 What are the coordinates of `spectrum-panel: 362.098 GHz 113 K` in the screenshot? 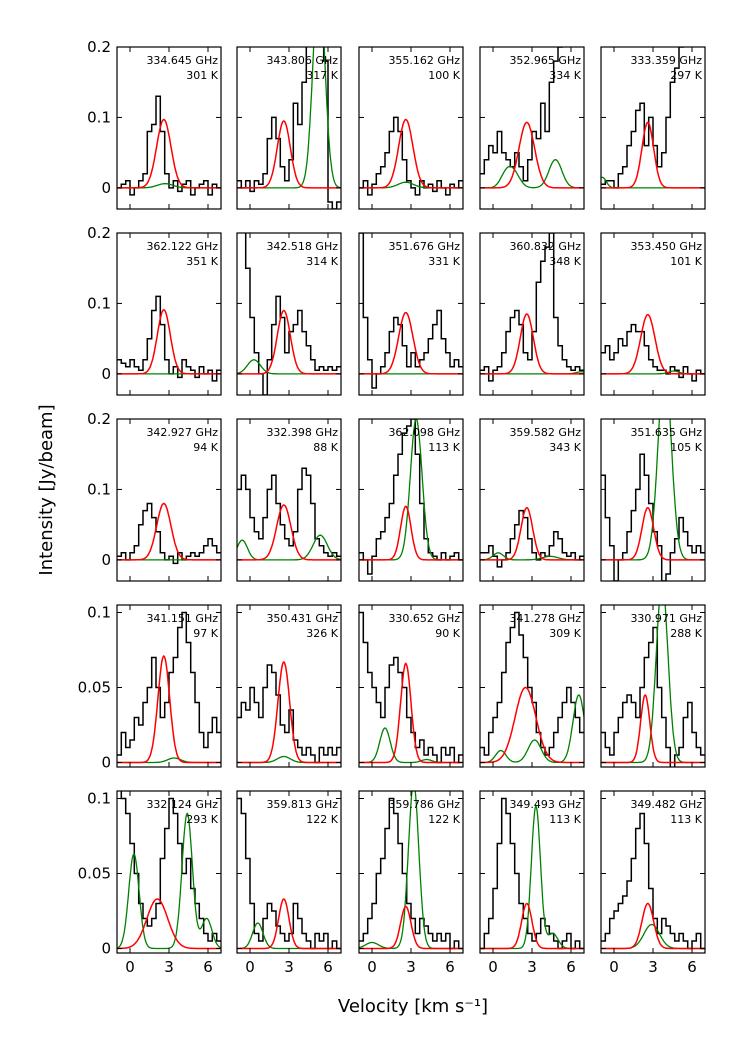 It's located at (411, 500).